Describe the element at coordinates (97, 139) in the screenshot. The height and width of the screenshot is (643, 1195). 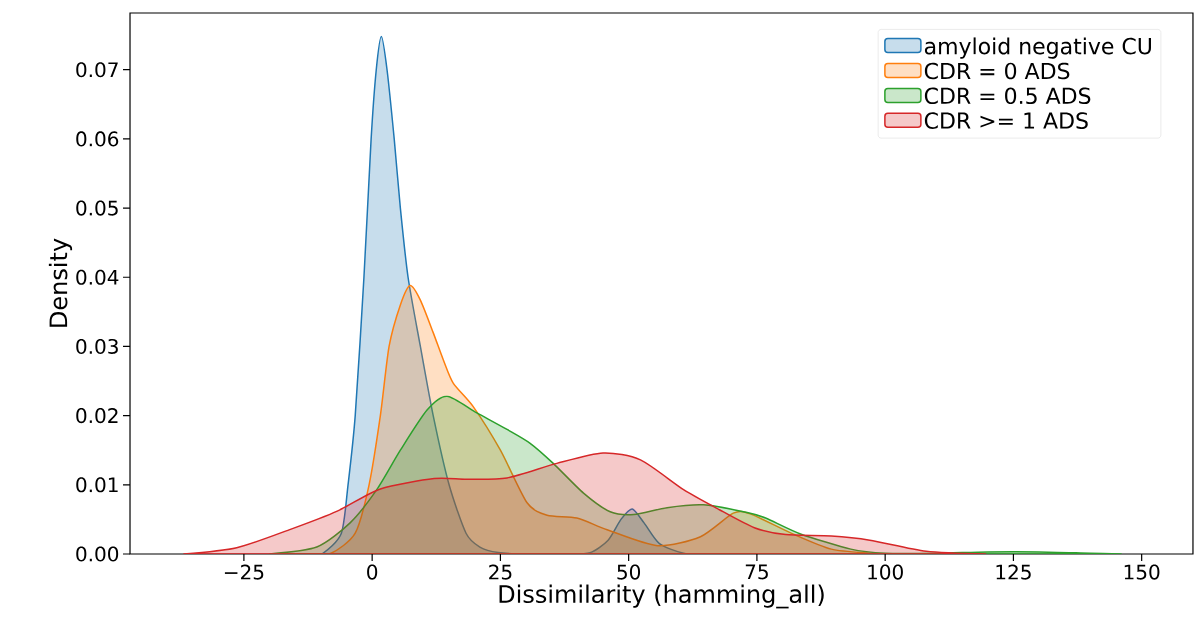
I see `y-tick-label: 0.06` at that location.